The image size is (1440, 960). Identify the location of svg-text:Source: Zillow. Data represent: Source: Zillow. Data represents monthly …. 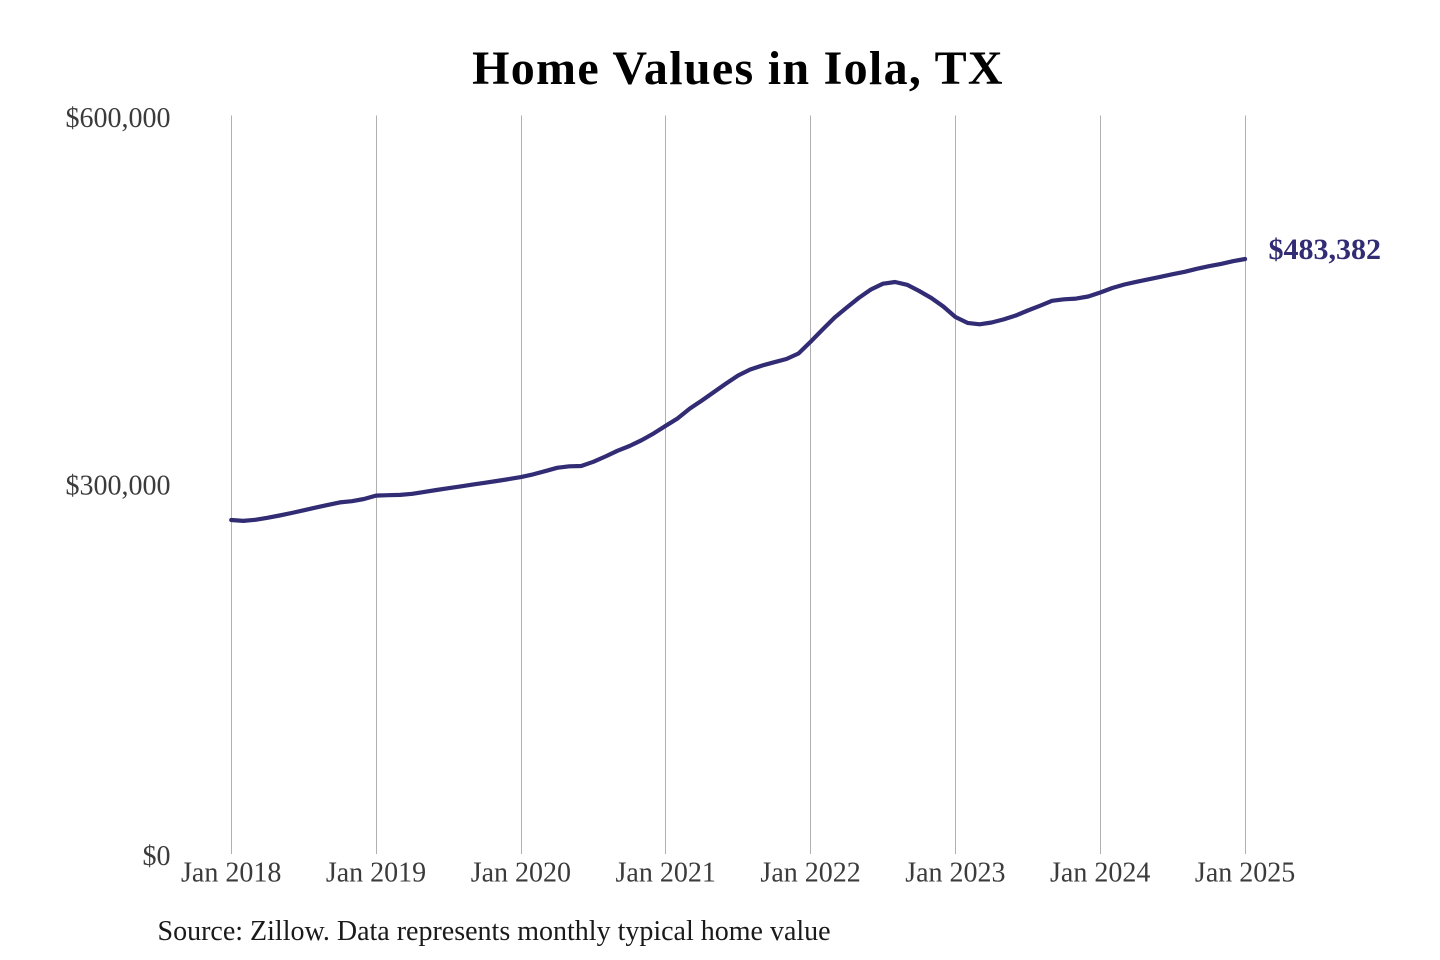
(494, 931).